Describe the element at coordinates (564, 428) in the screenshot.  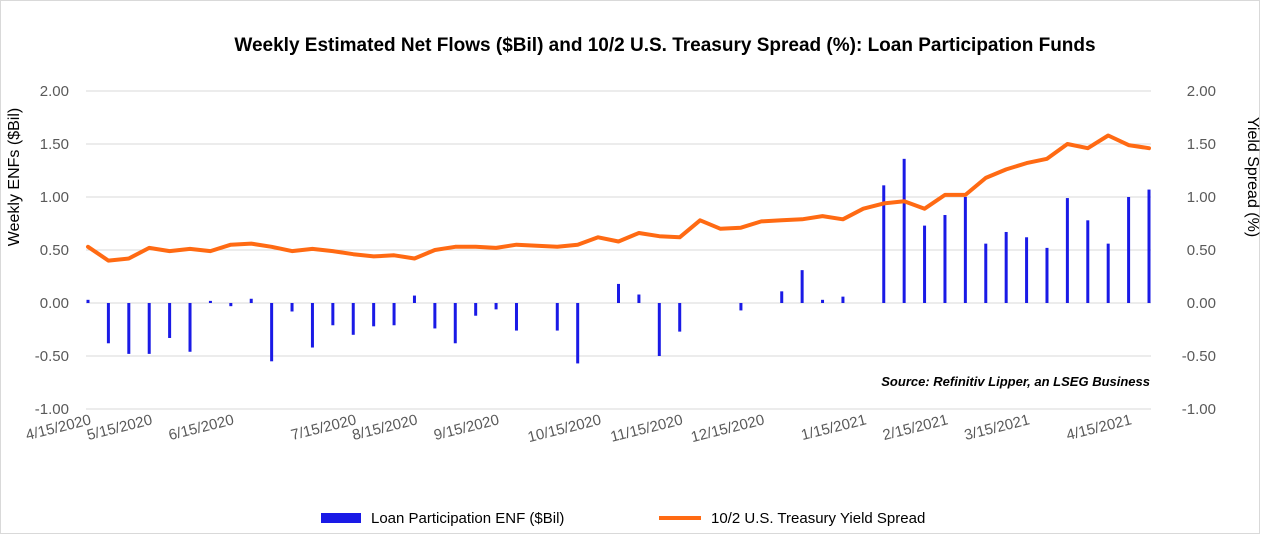
I see `x-tick-label: 10/15/2020` at that location.